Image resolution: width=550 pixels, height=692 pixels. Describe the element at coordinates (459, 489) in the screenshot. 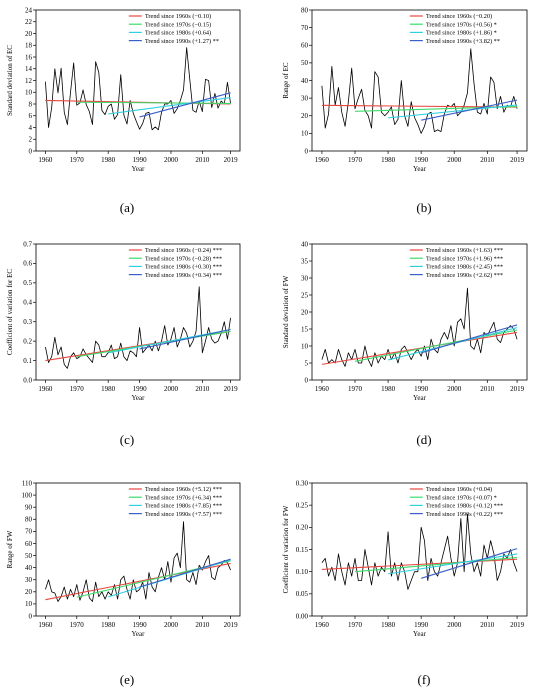

I see `legend-entry: Trend since 1960s (+0.04)` at that location.